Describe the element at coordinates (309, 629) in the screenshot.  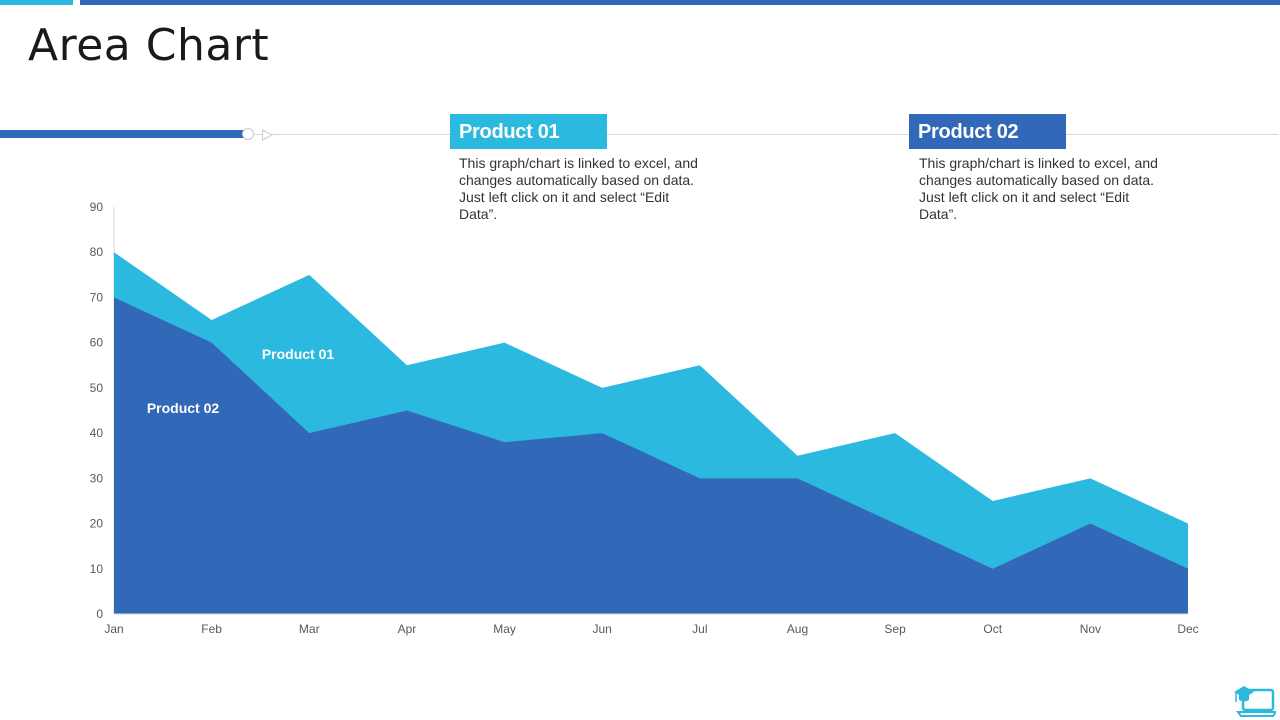
I see `x-tick-label: Mar` at that location.